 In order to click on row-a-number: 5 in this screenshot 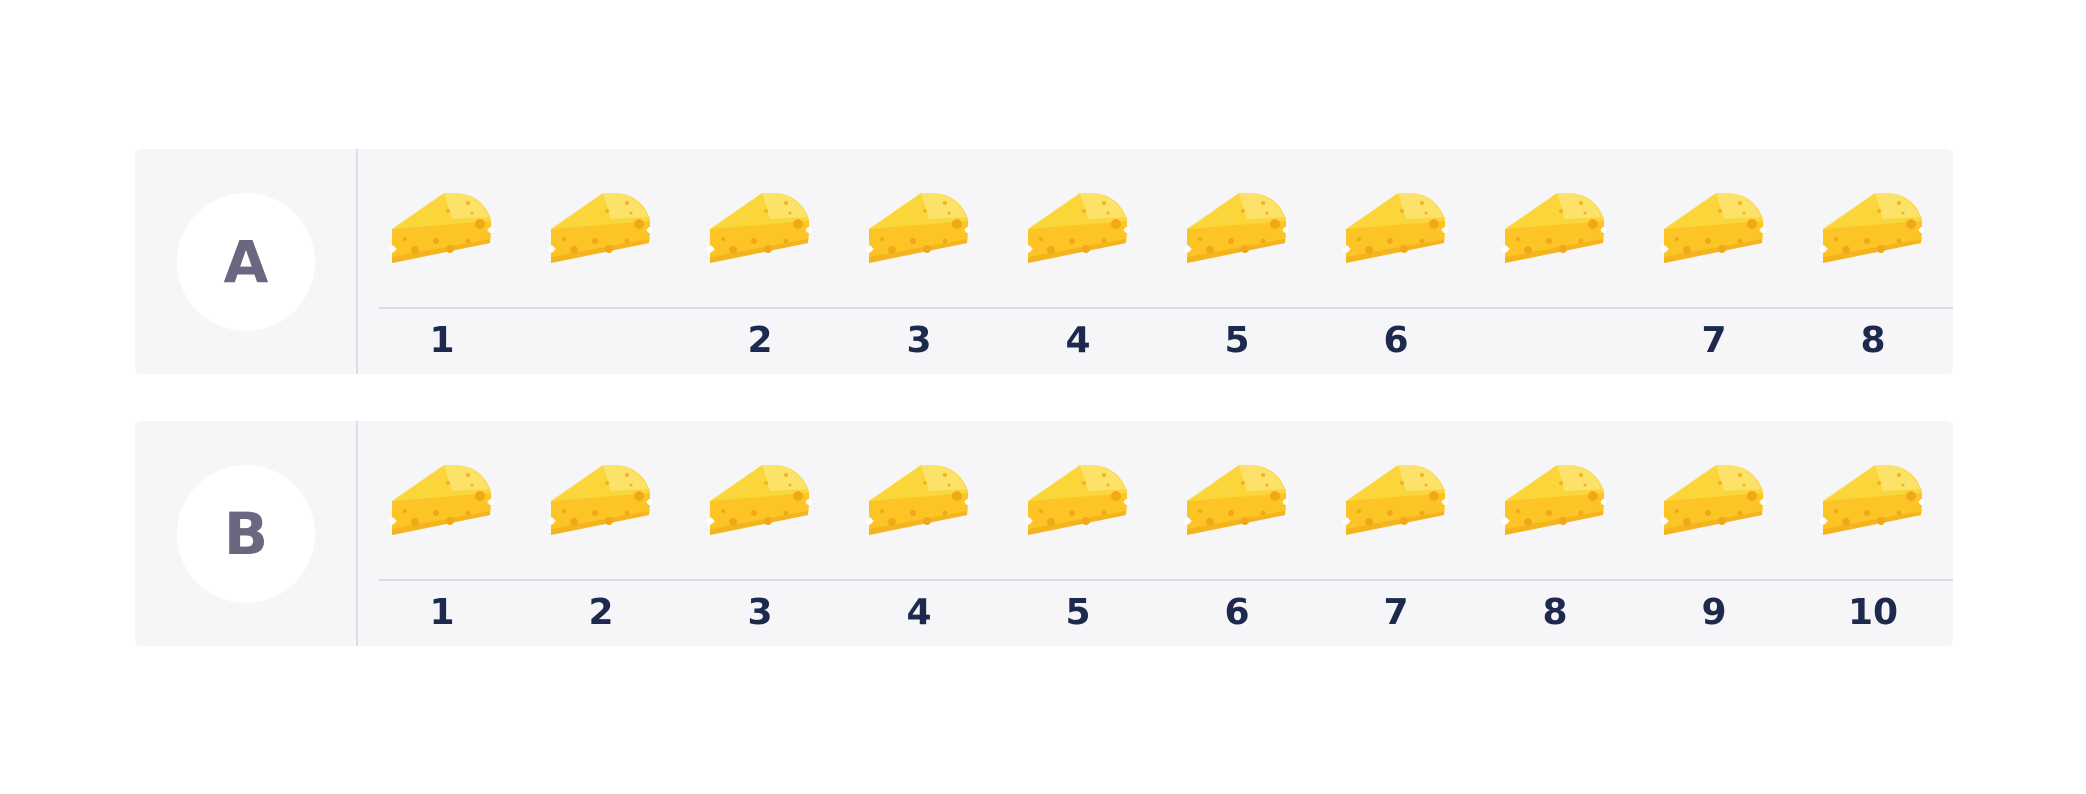, I will do `click(1237, 340)`.